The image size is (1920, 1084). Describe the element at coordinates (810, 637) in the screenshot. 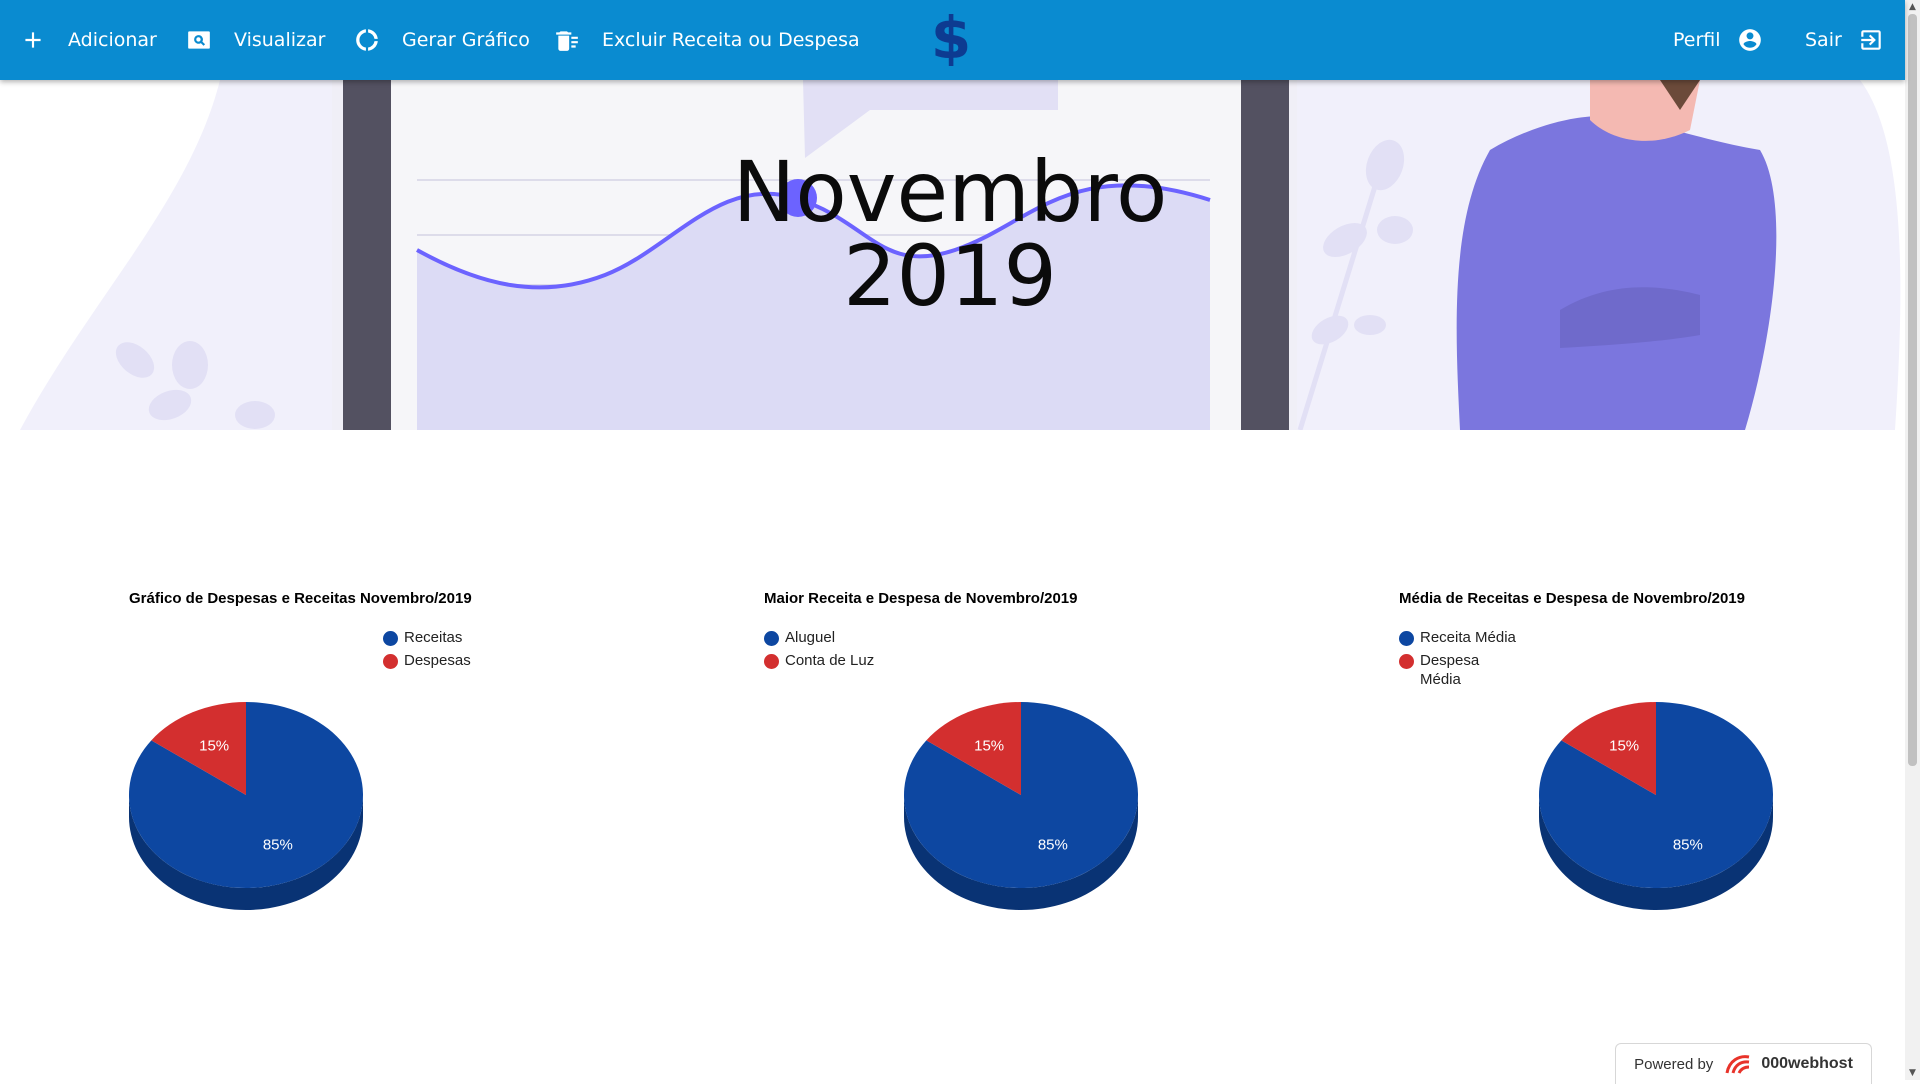

I see `legend-label: Aluguel` at that location.